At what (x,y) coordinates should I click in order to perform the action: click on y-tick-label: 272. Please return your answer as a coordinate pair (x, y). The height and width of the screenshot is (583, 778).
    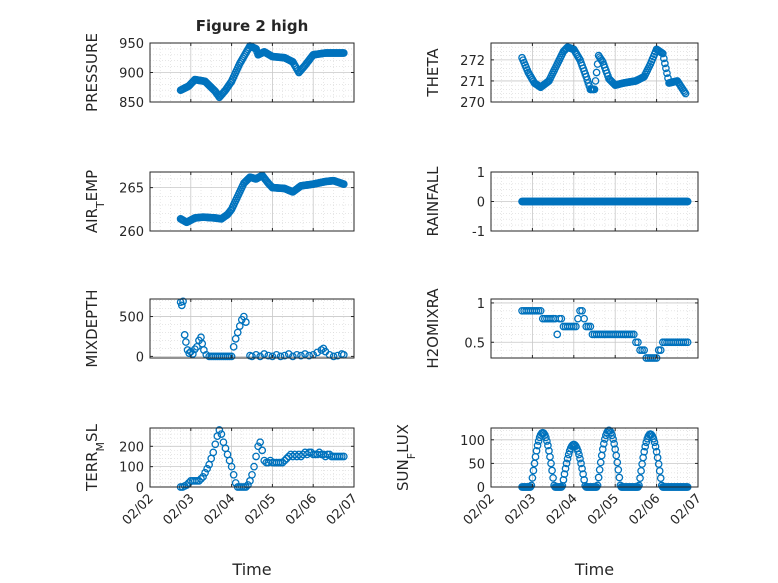
    Looking at the image, I should click on (472, 61).